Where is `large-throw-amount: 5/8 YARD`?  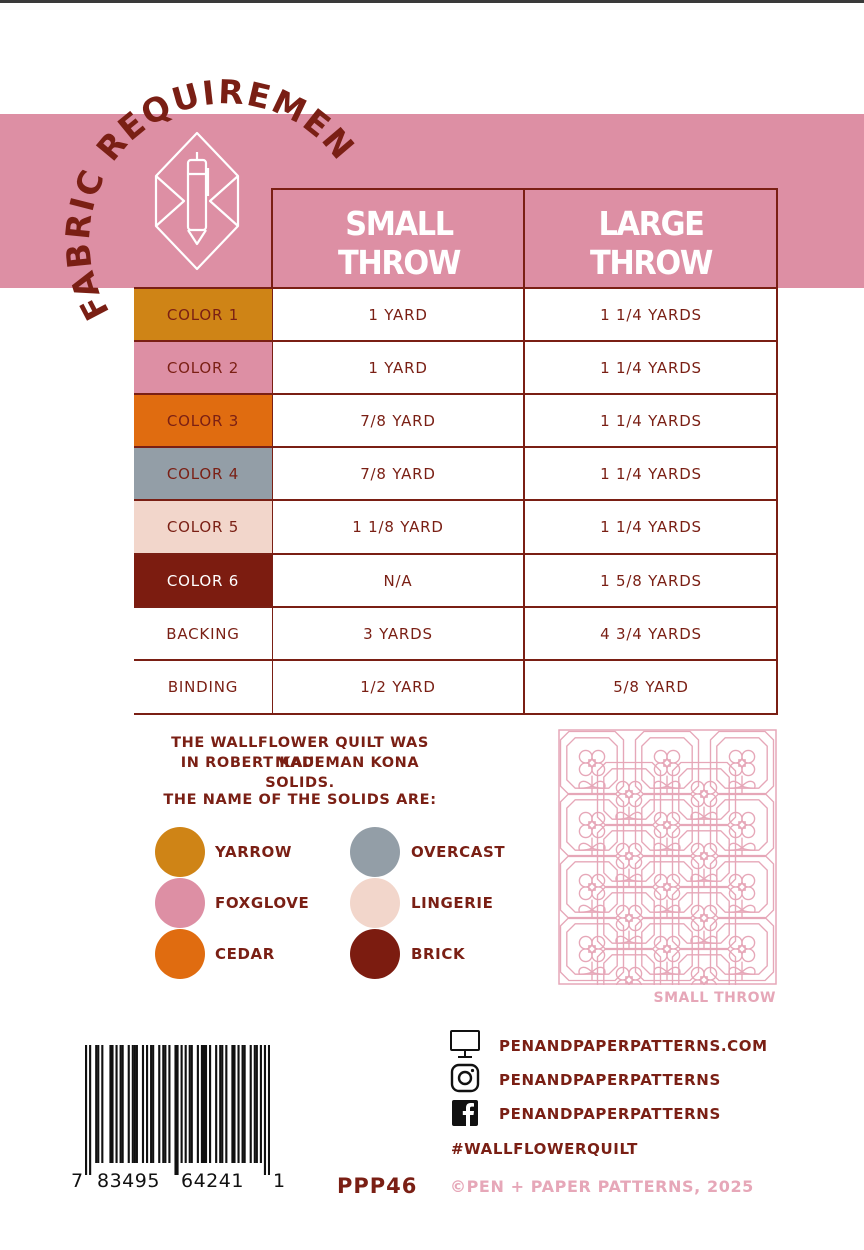 large-throw-amount: 5/8 YARD is located at coordinates (651, 686).